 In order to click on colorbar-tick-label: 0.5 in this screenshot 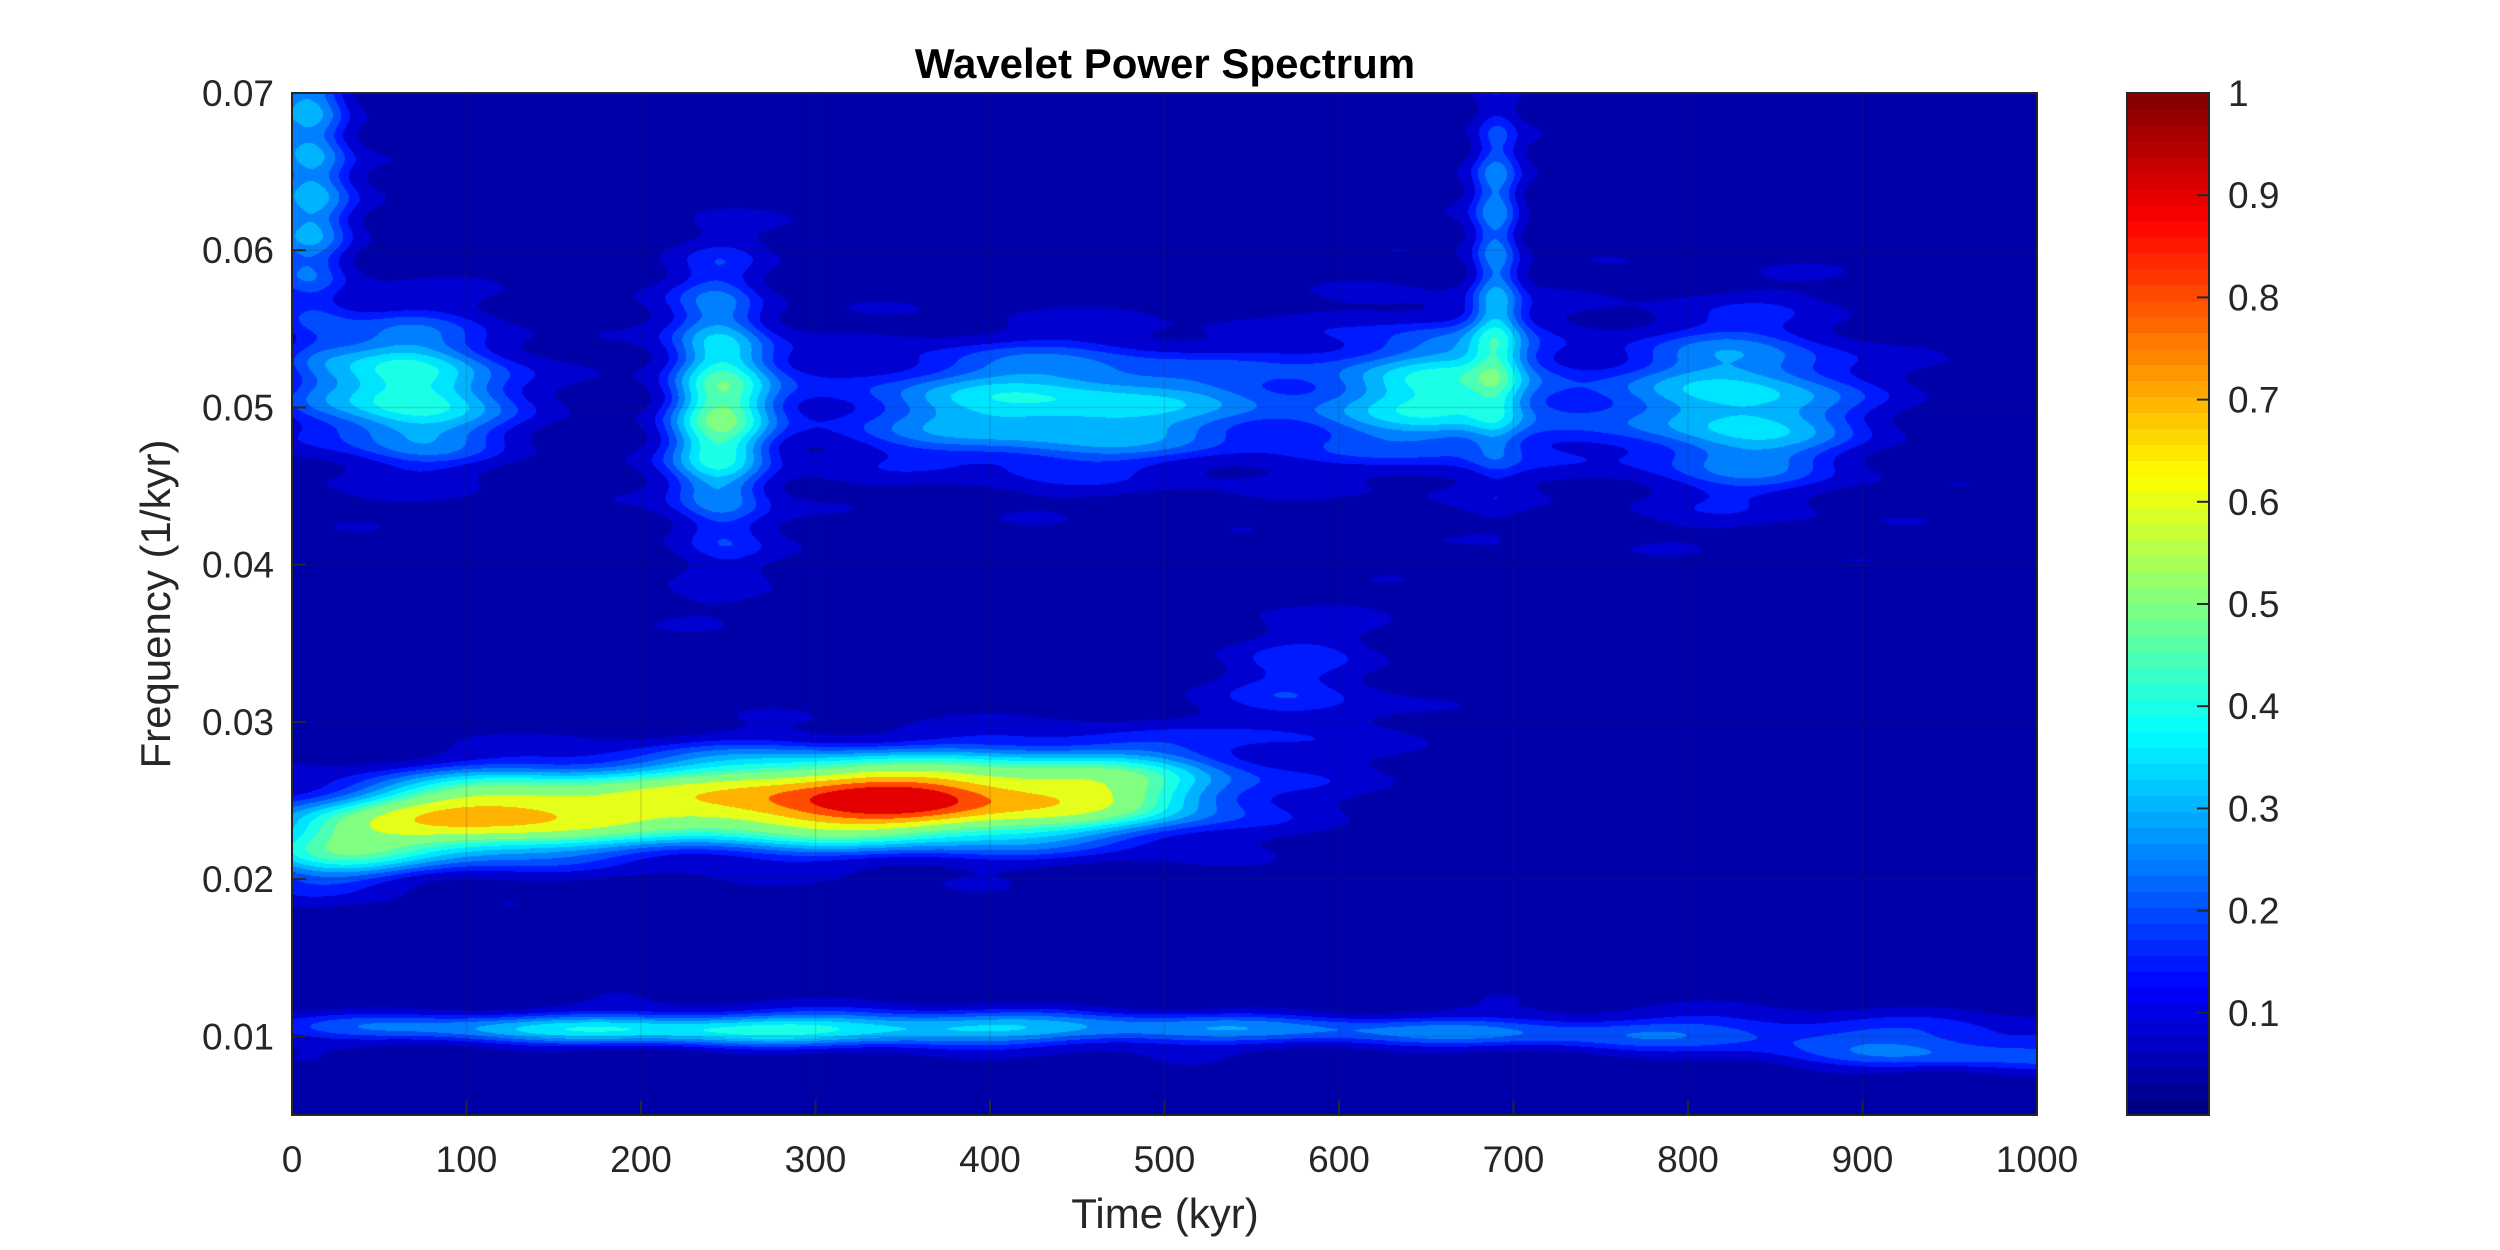, I will do `click(2253, 604)`.